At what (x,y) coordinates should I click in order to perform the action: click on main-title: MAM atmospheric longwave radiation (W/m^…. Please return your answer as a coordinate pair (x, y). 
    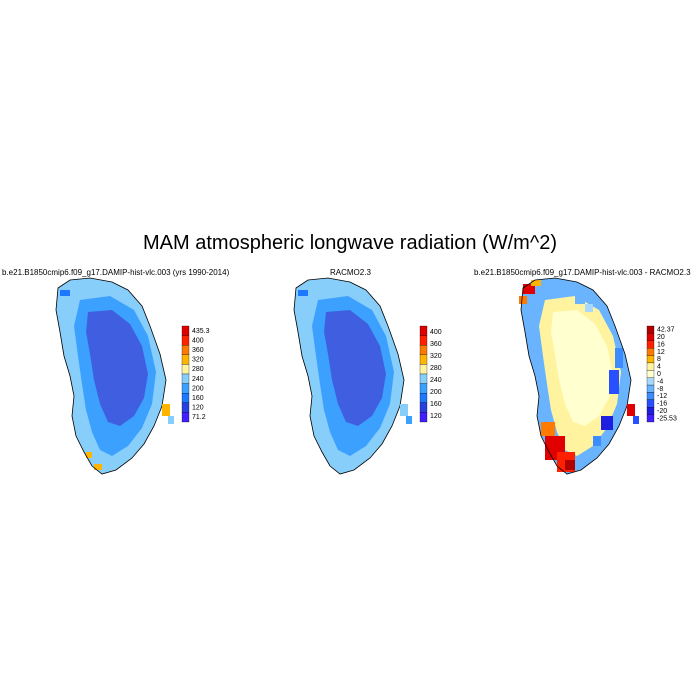
    Looking at the image, I should click on (350, 243).